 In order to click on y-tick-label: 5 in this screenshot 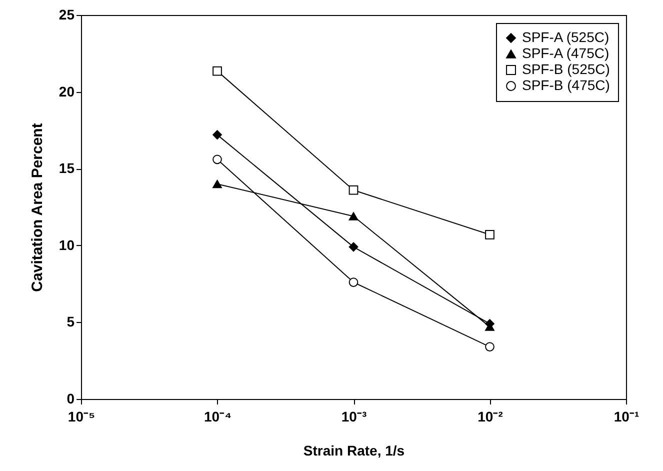, I will do `click(70, 322)`.